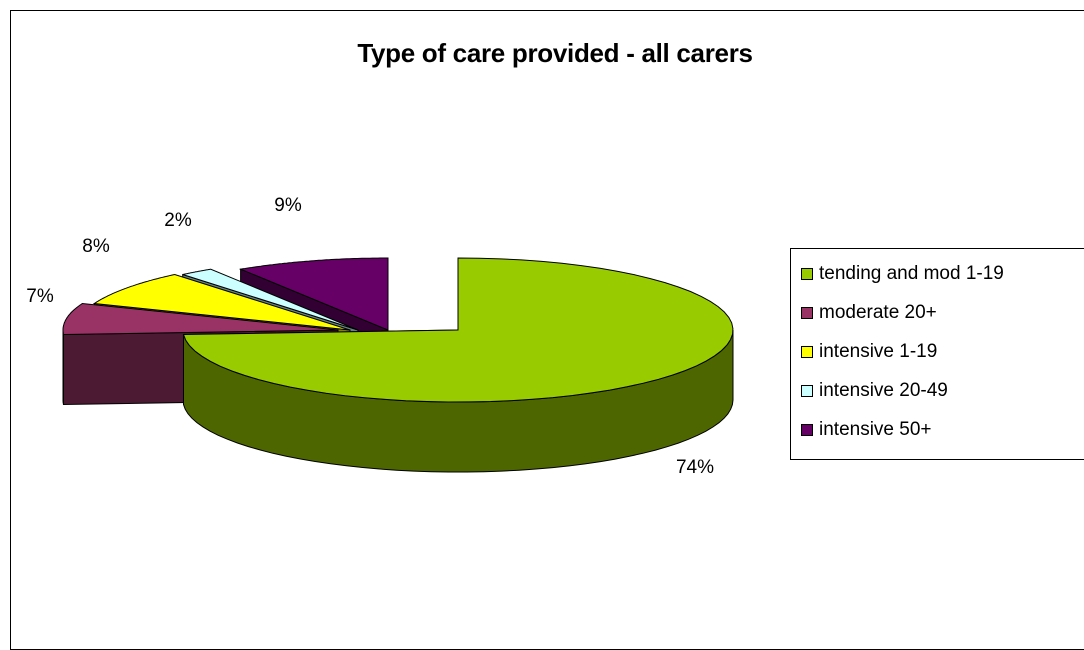 The width and height of the screenshot is (1084, 650). What do you see at coordinates (288, 205) in the screenshot?
I see `data-label-4: 9%` at bounding box center [288, 205].